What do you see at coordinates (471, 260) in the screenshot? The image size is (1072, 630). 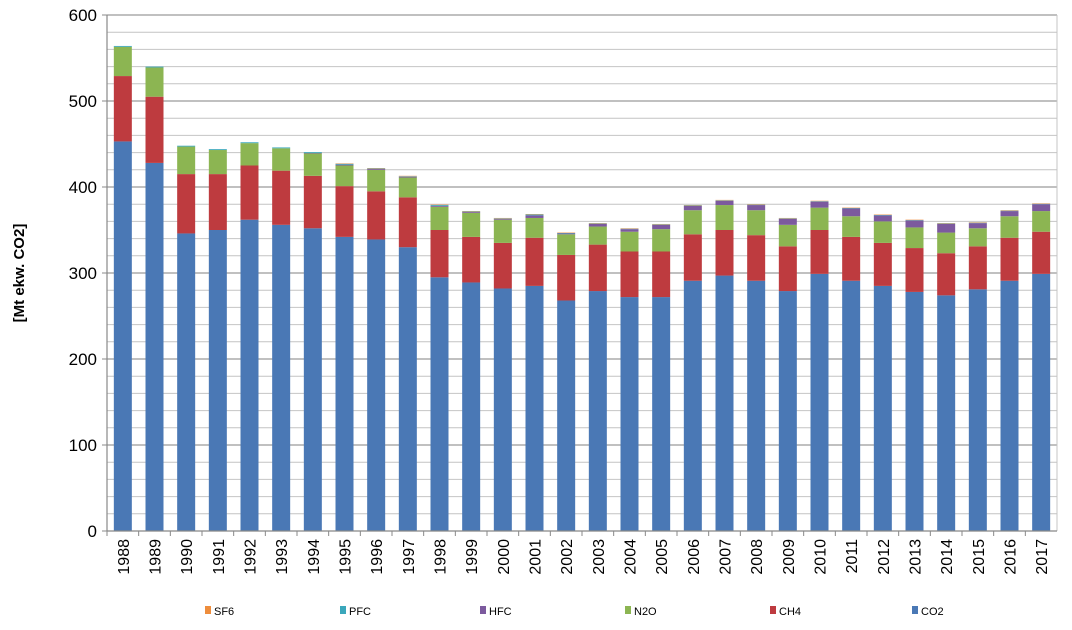 I see `bar-ch4-1999` at bounding box center [471, 260].